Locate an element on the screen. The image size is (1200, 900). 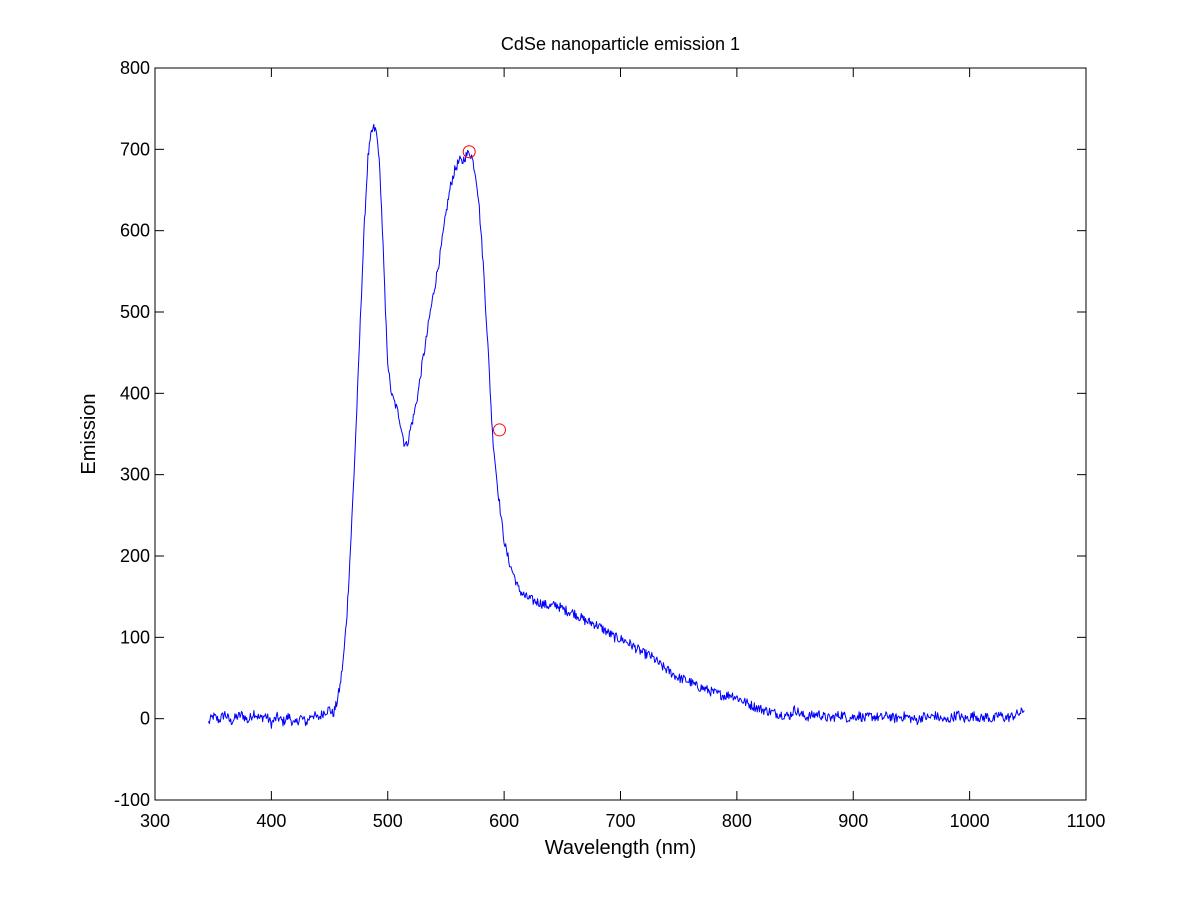
y-tick-label: 200 is located at coordinates (135, 556).